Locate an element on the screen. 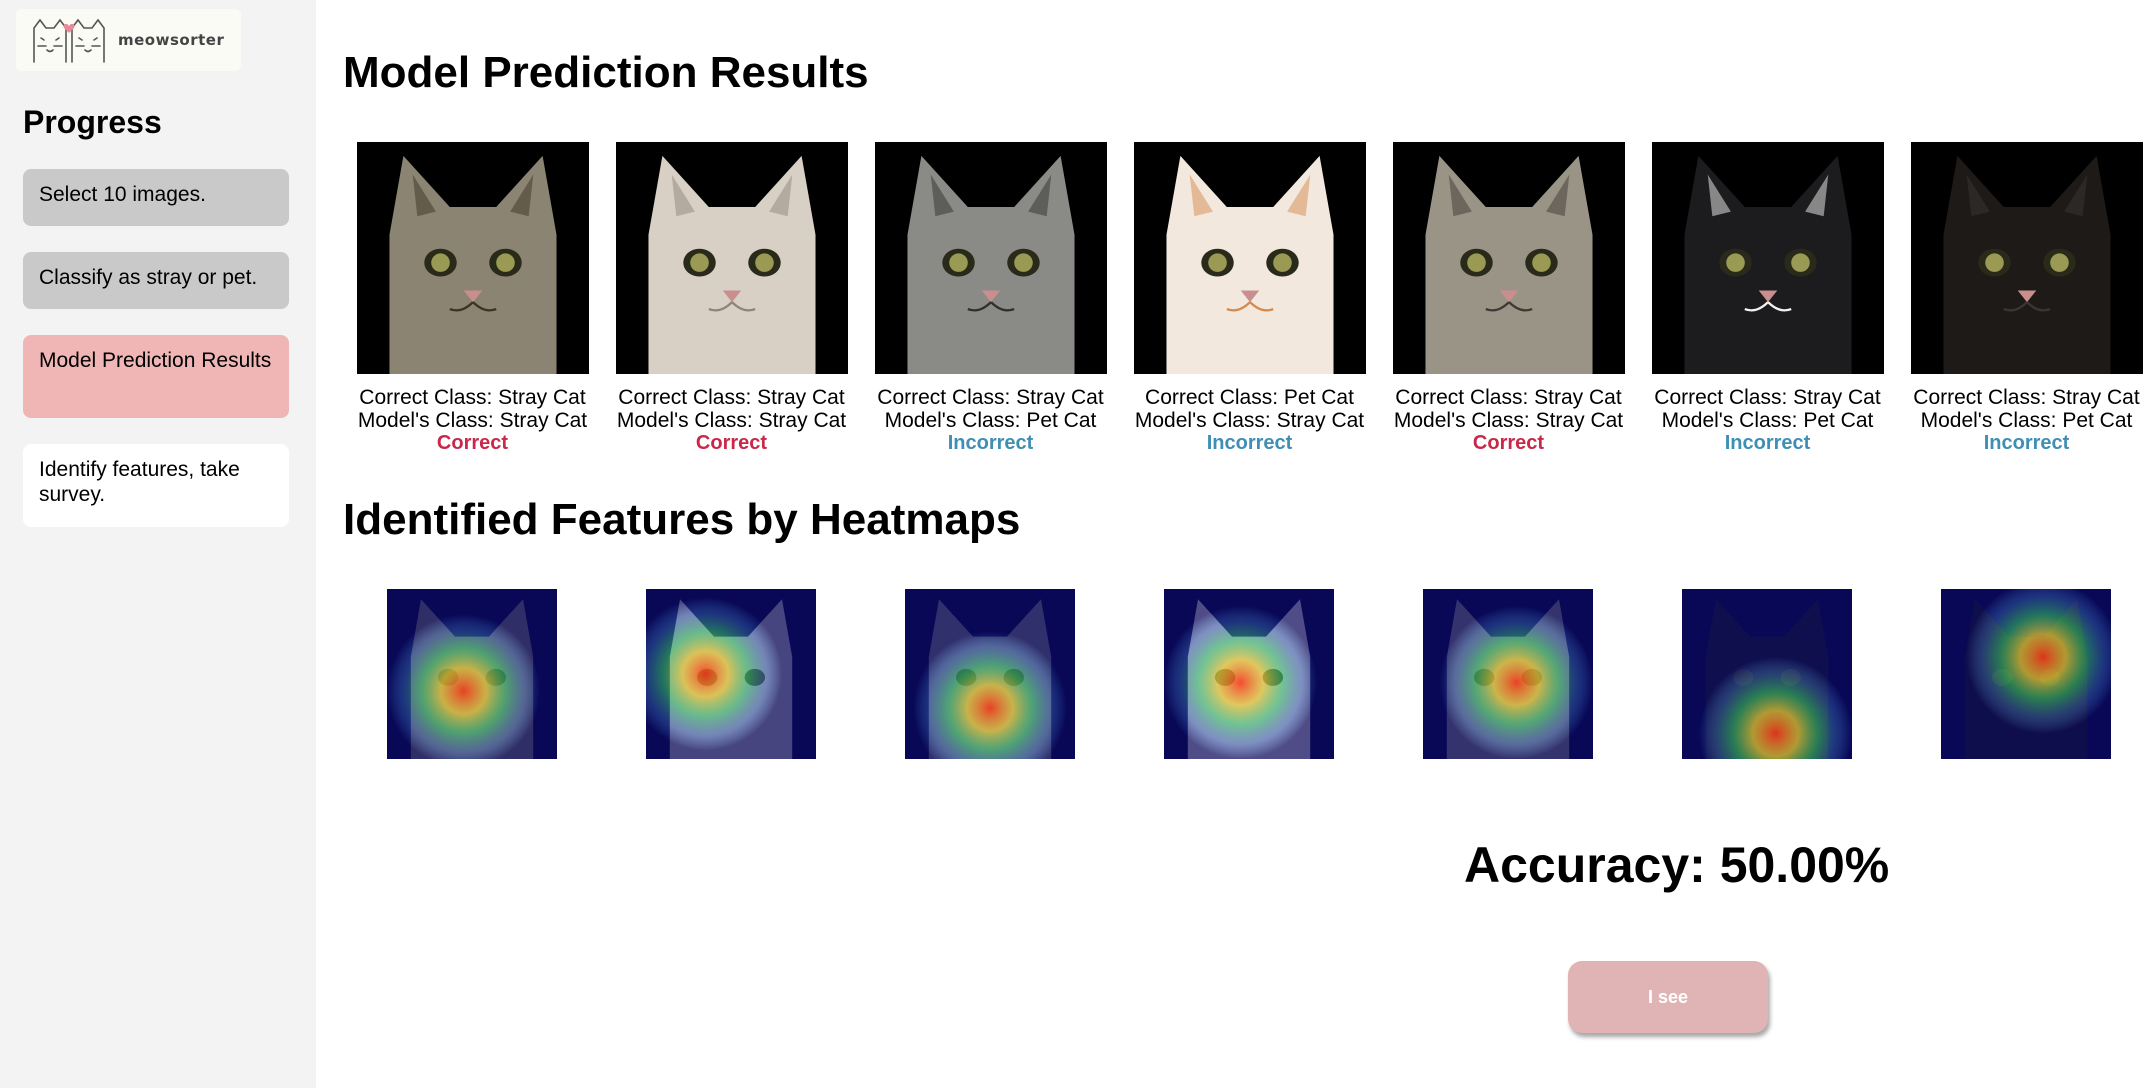  progress-title: Progress is located at coordinates (92, 122).